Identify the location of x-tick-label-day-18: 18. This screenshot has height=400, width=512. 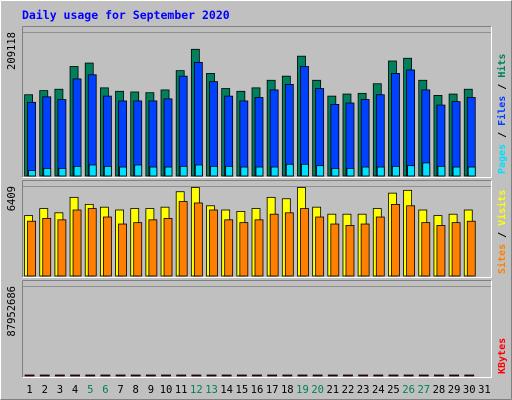
(287, 390).